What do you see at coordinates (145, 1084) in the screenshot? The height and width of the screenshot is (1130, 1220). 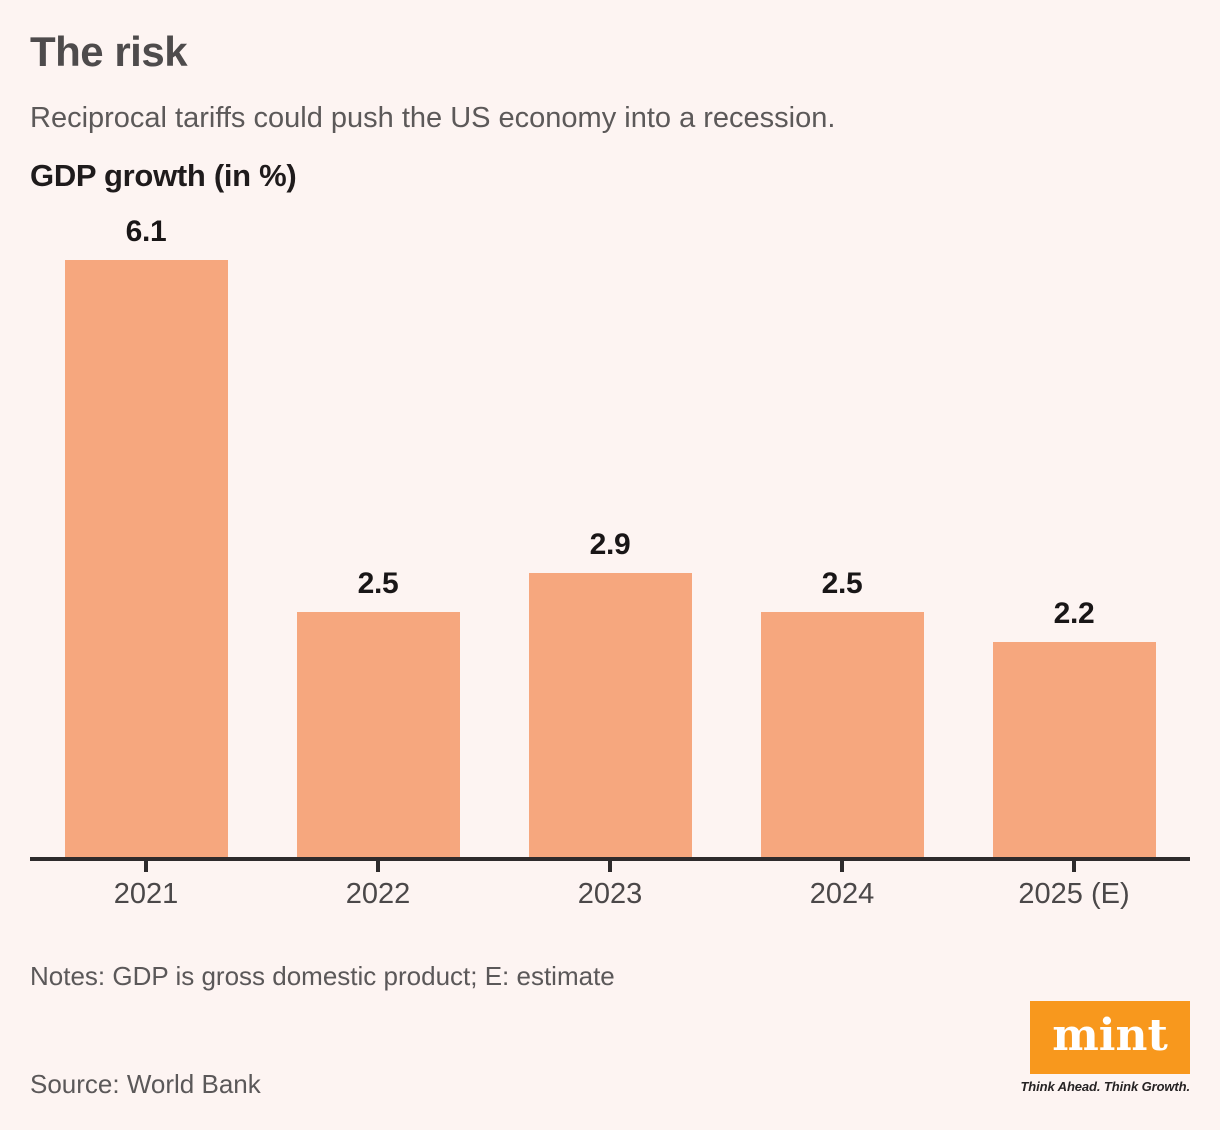 I see `chart-source: Source: World Bank` at bounding box center [145, 1084].